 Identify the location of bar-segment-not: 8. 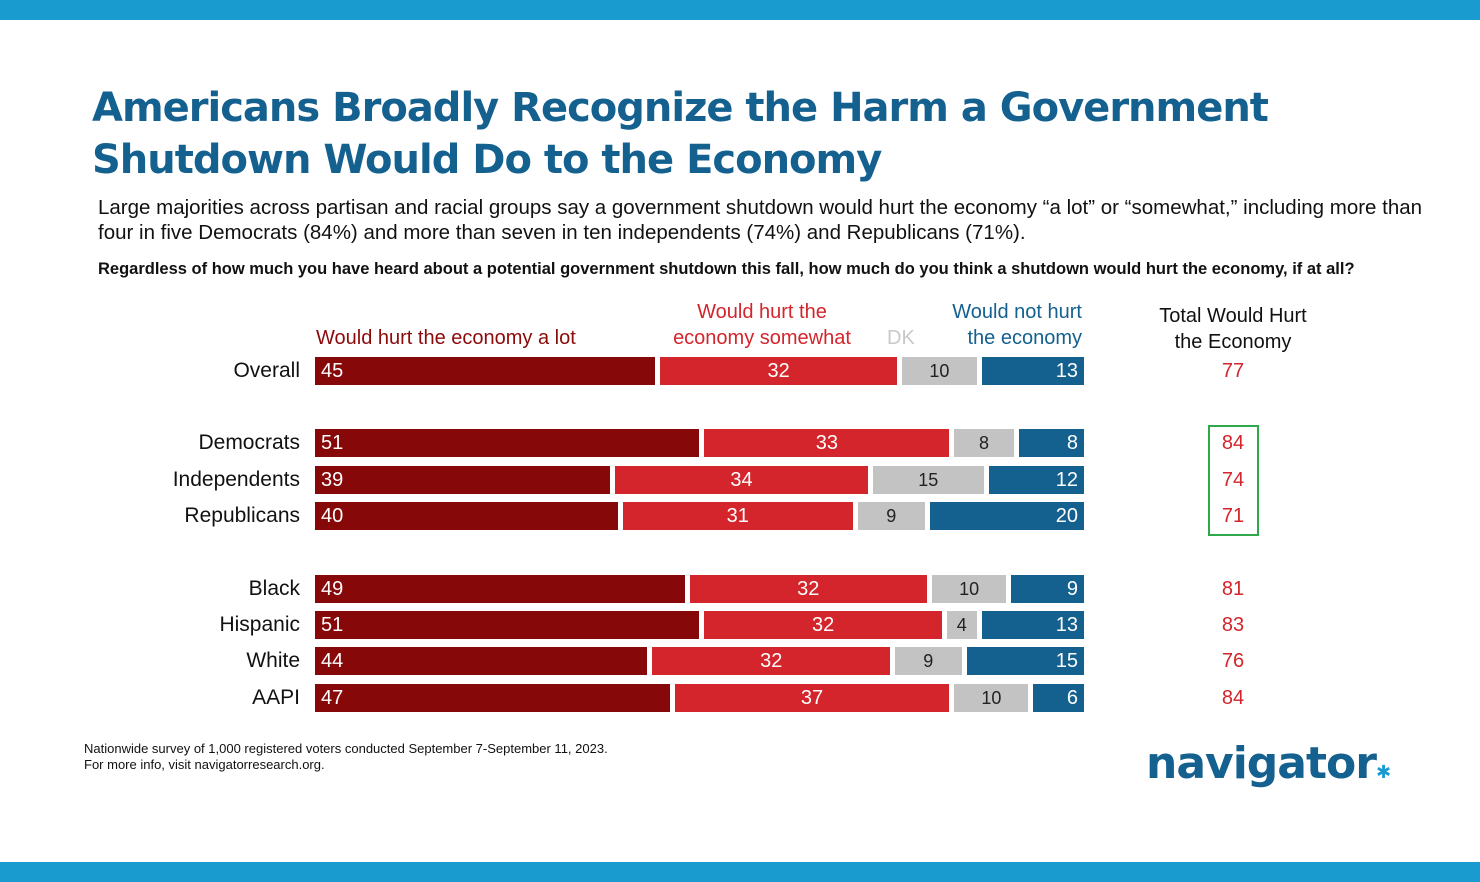
(1051, 443).